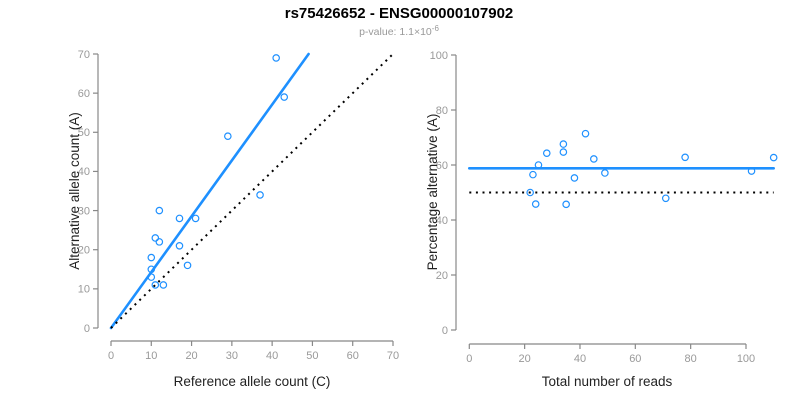 The height and width of the screenshot is (400, 800). What do you see at coordinates (393, 356) in the screenshot?
I see `x-tick-label: 70` at bounding box center [393, 356].